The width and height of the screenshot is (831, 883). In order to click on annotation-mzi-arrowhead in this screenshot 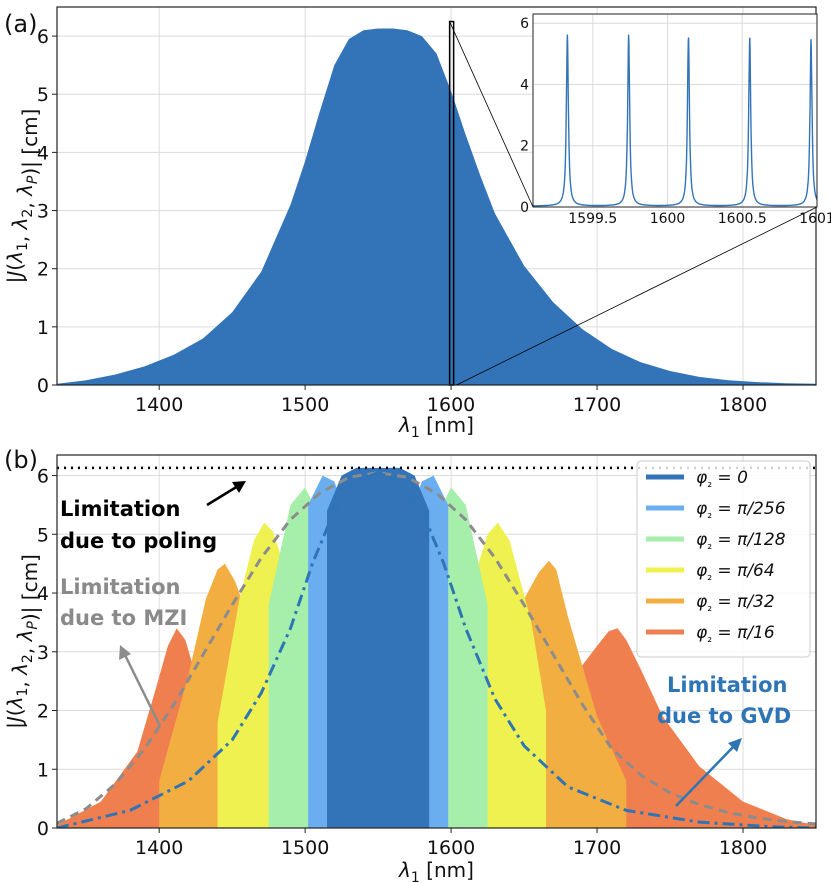, I will do `click(125, 652)`.